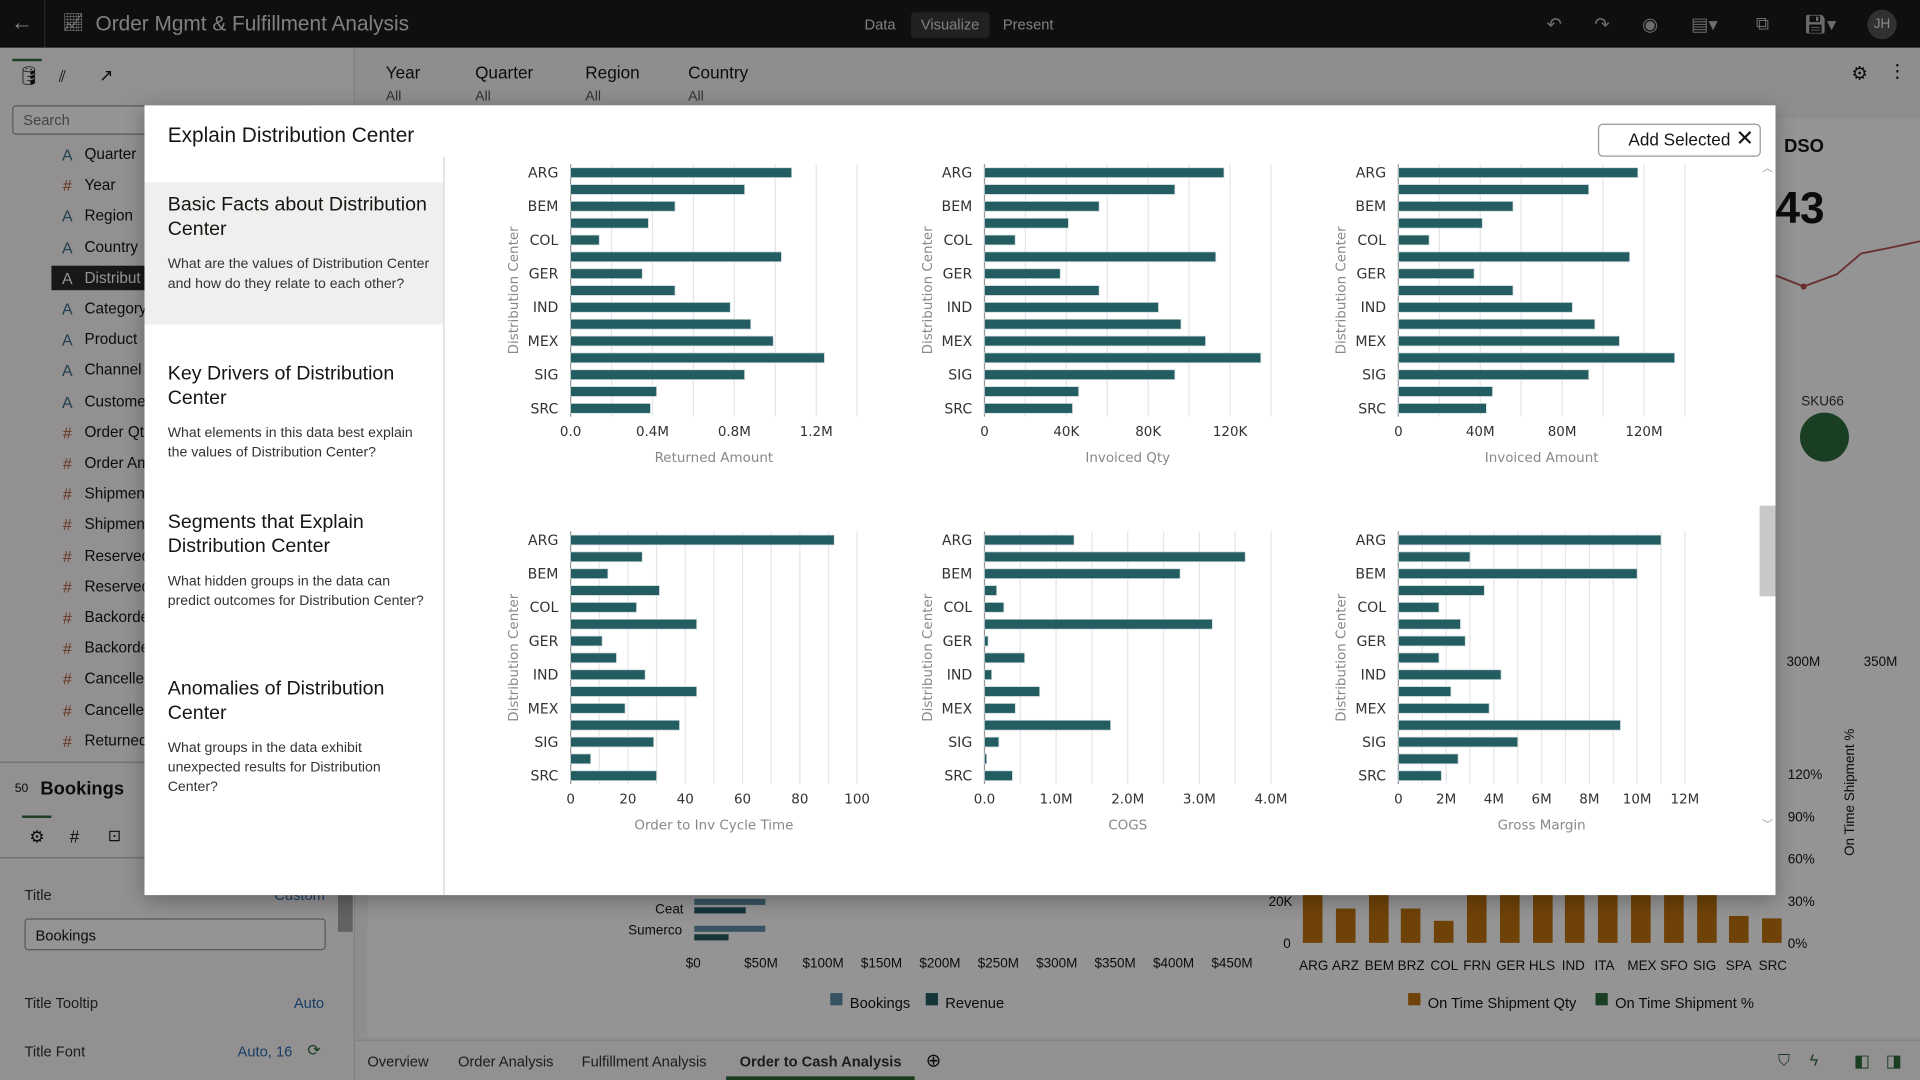  I want to click on database-icon: 🛢︎, so click(29, 76).